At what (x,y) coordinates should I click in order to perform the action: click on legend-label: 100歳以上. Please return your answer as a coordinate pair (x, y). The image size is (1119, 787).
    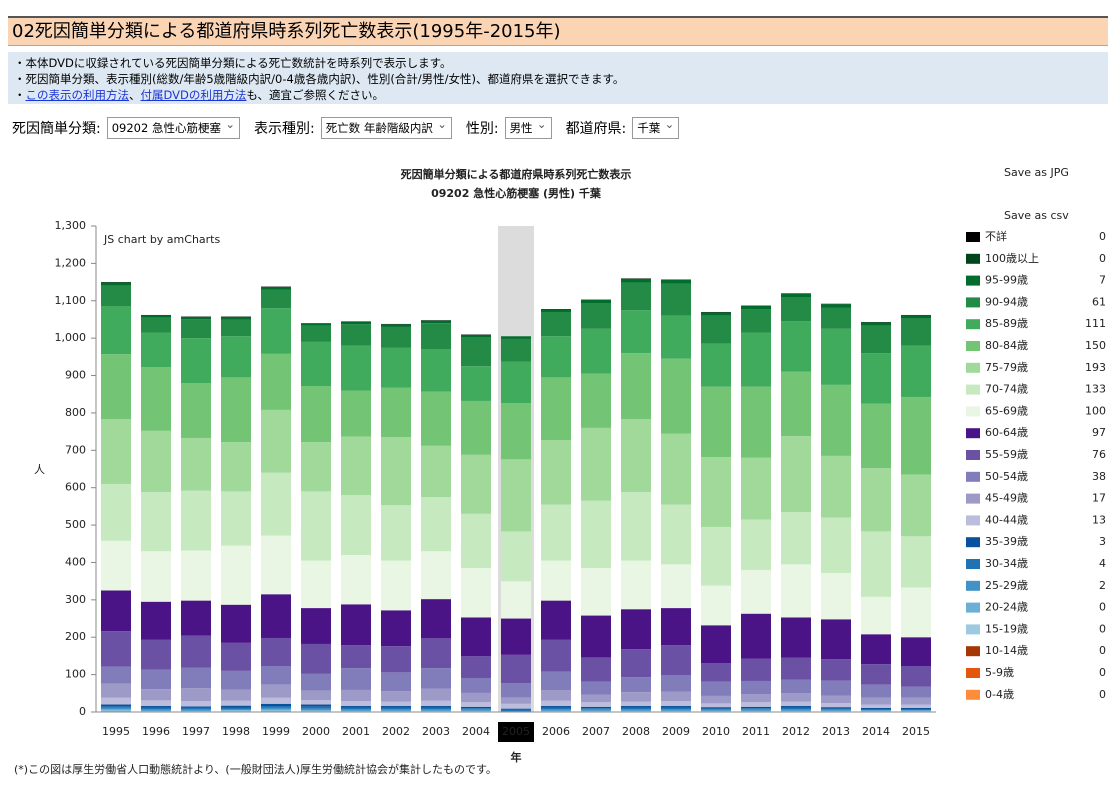
    Looking at the image, I should click on (1012, 258).